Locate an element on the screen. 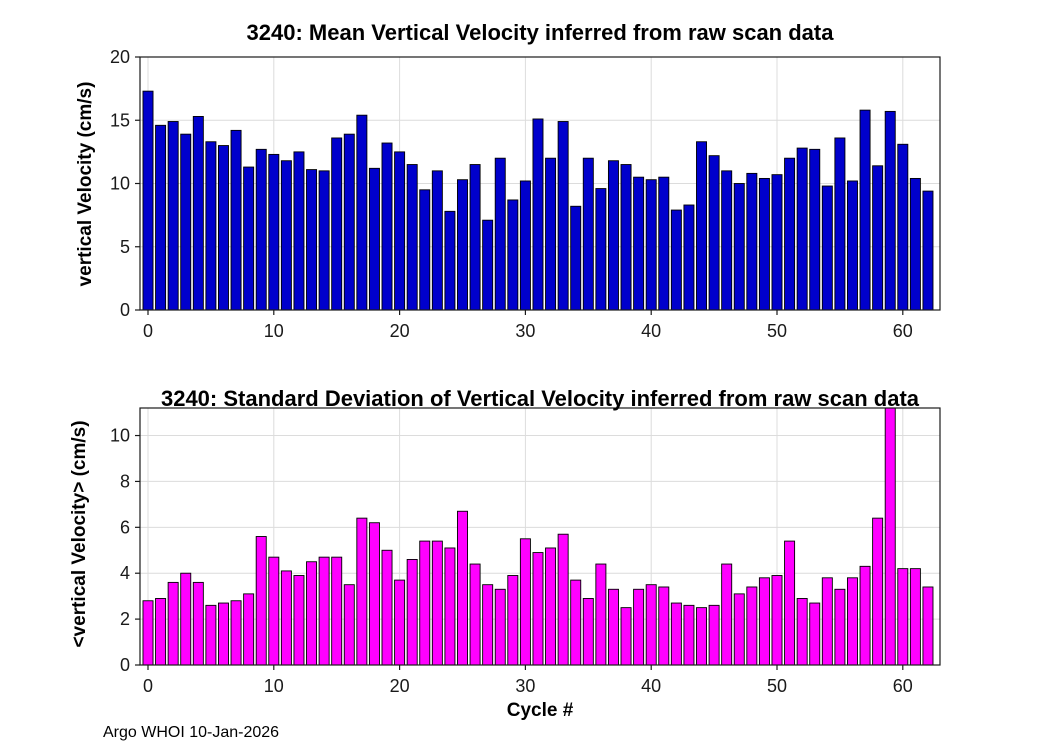 The width and height of the screenshot is (1050, 750). x-tick-label: 60 is located at coordinates (903, 686).